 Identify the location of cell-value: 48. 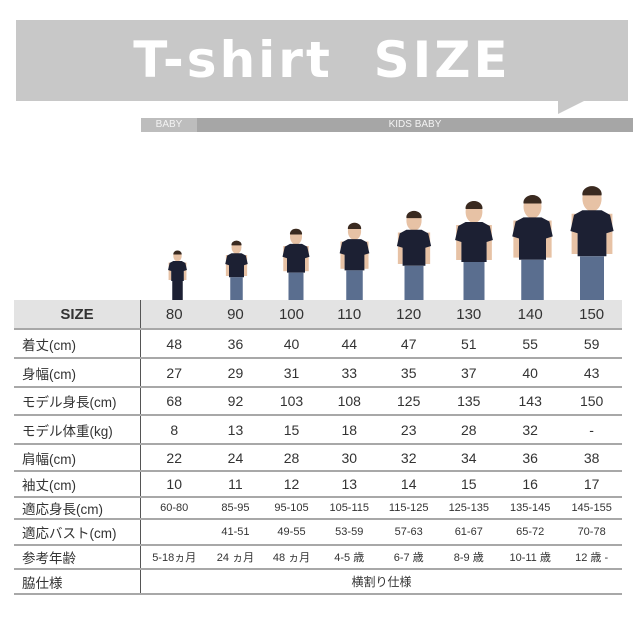
(174, 344).